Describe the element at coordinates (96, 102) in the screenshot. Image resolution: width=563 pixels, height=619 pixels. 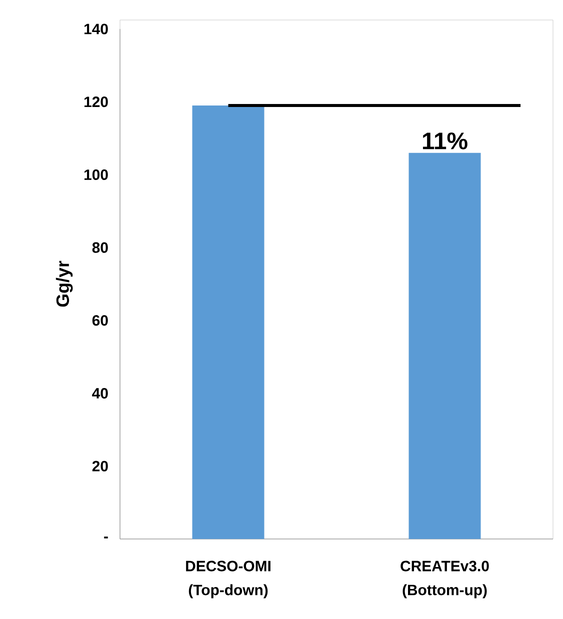
I see `y-tick-label: 120` at that location.